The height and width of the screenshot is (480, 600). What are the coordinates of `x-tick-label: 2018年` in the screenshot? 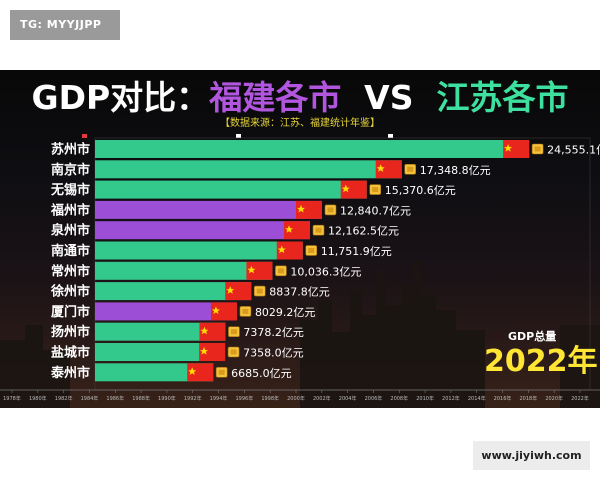 It's located at (528, 398).